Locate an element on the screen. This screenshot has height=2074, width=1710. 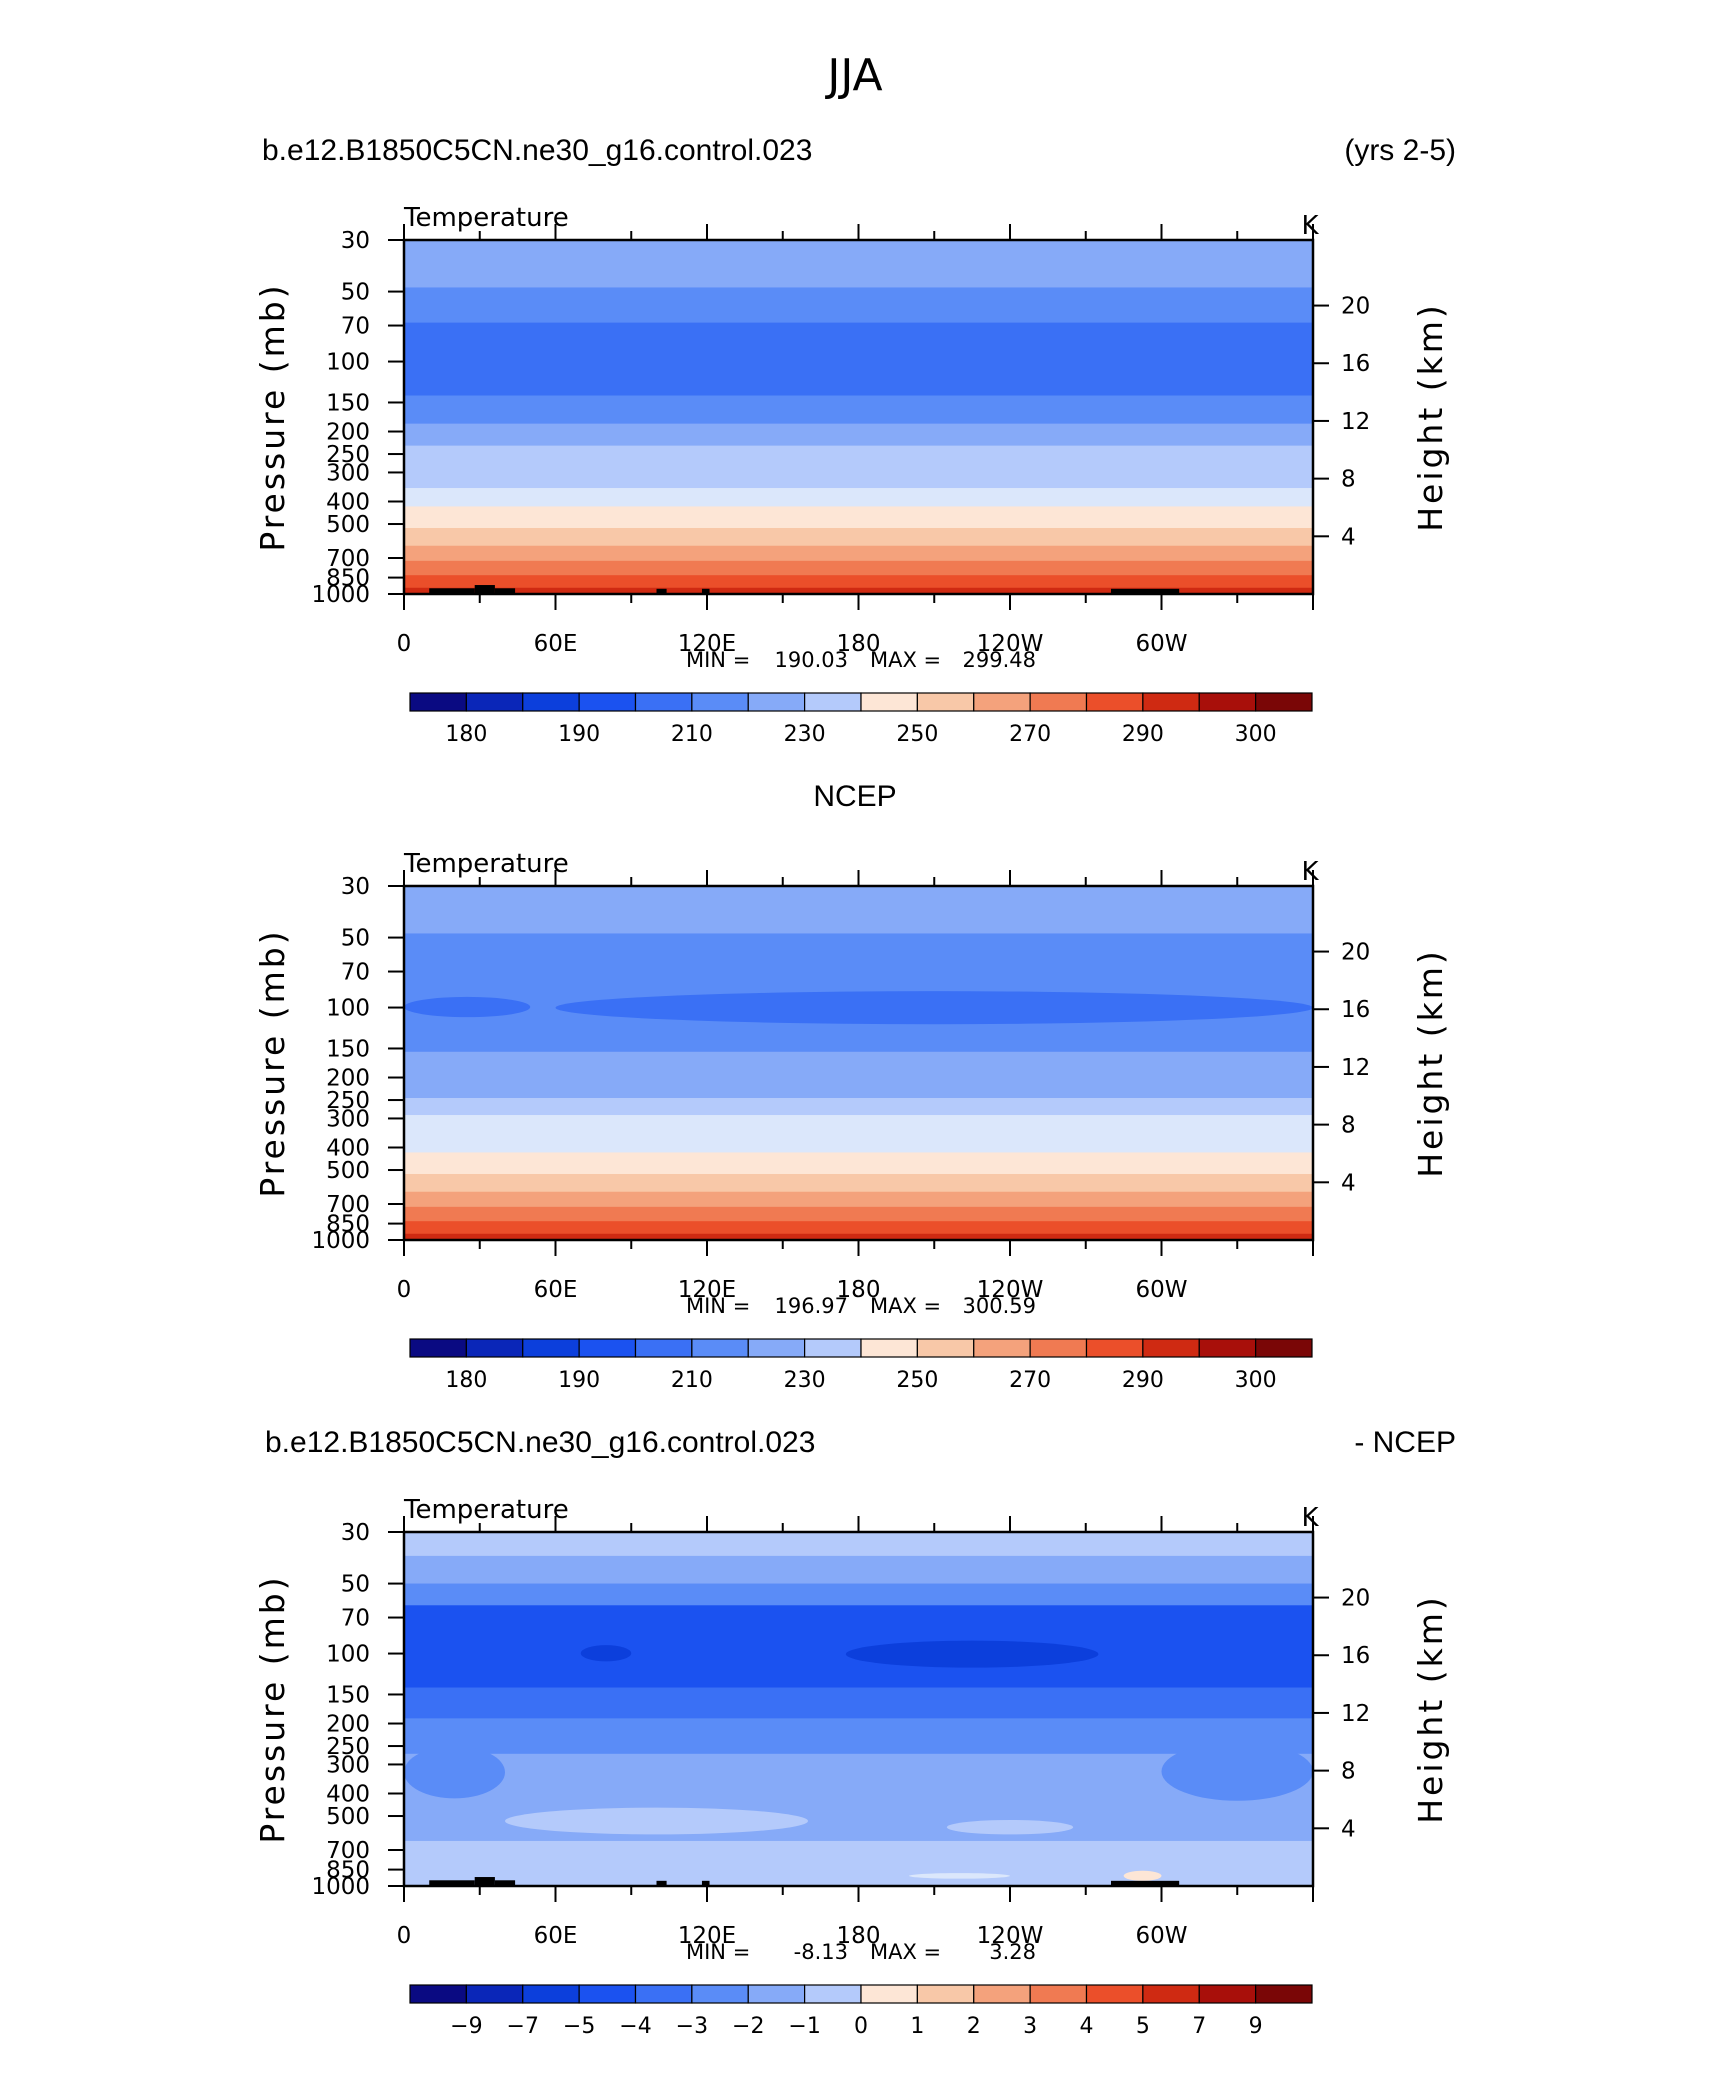
colorbar-label: 190 is located at coordinates (579, 734).